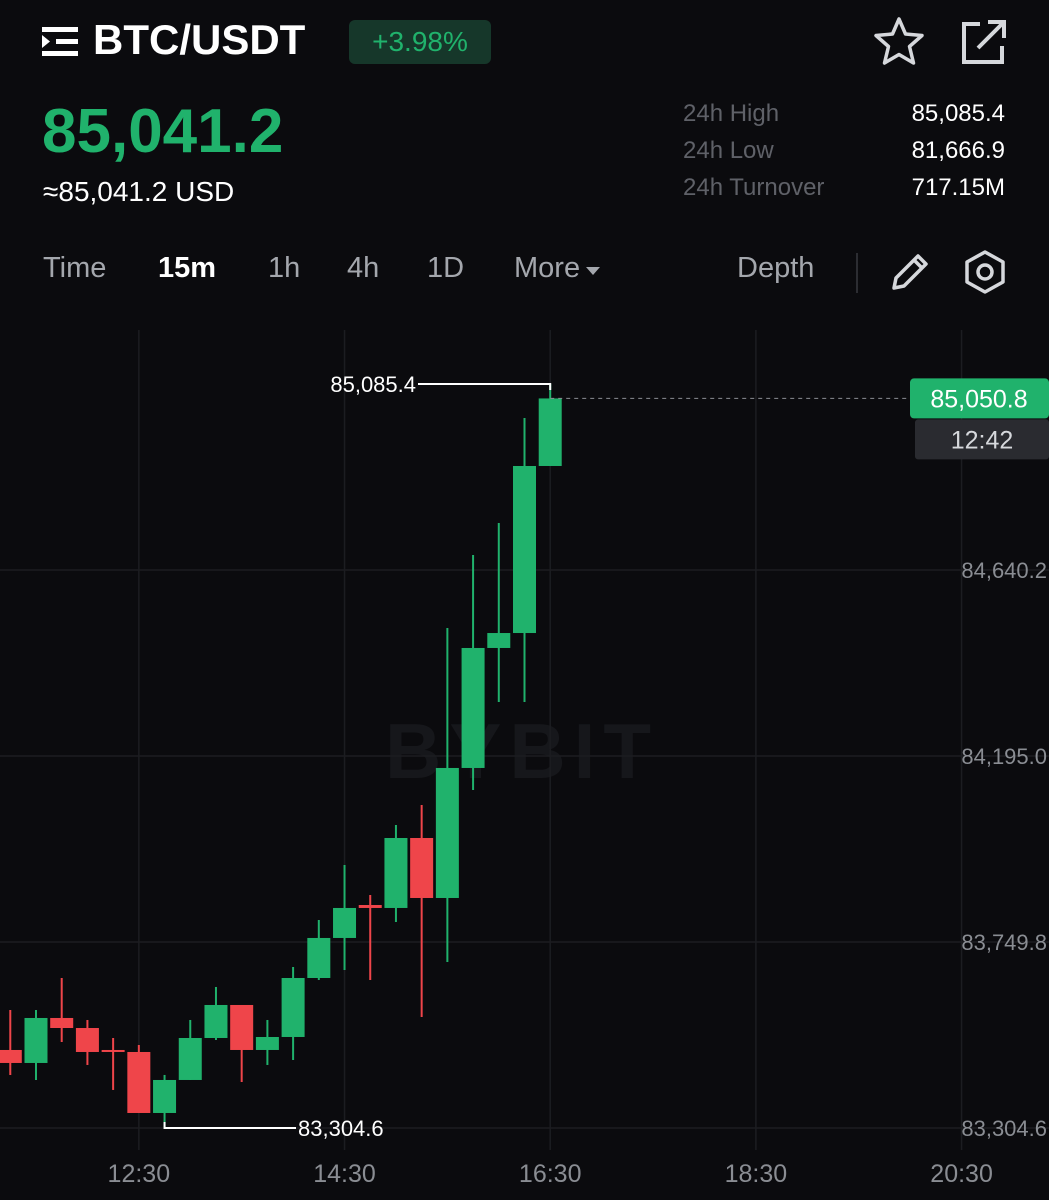 Image resolution: width=1049 pixels, height=1200 pixels. I want to click on pair: BTC/USDT, so click(199, 39).